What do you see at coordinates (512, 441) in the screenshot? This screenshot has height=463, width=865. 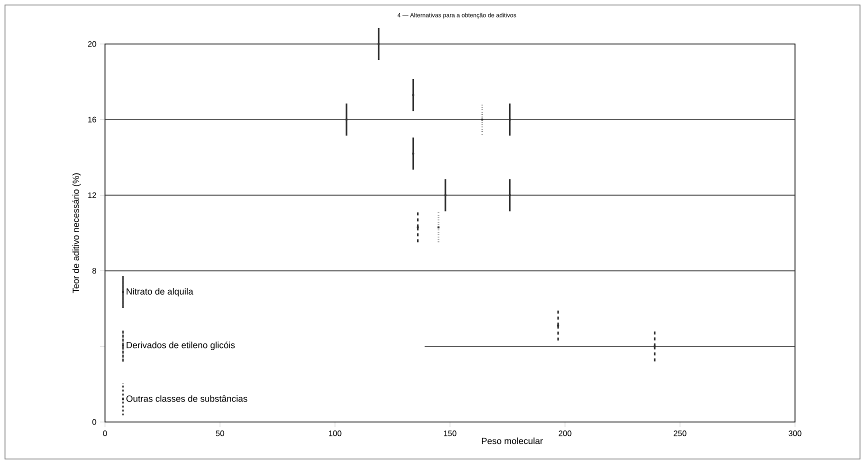 I see `x-axis-title: Peso molecular` at bounding box center [512, 441].